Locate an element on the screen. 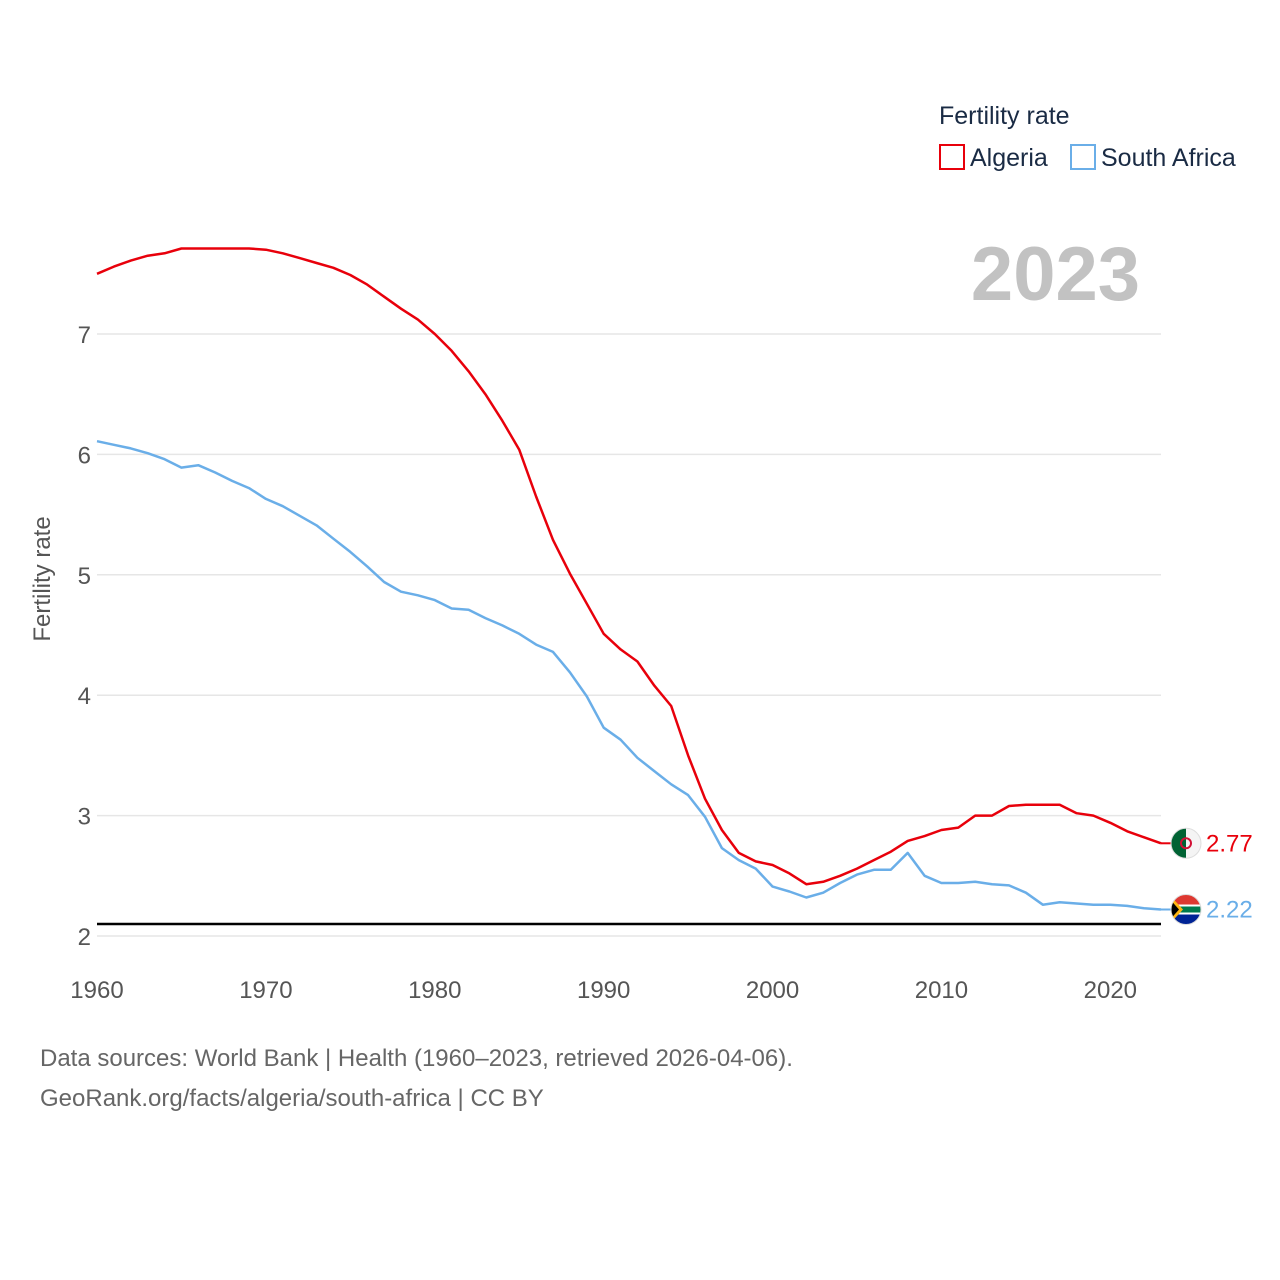  legend-swatch-algeria is located at coordinates (952, 157).